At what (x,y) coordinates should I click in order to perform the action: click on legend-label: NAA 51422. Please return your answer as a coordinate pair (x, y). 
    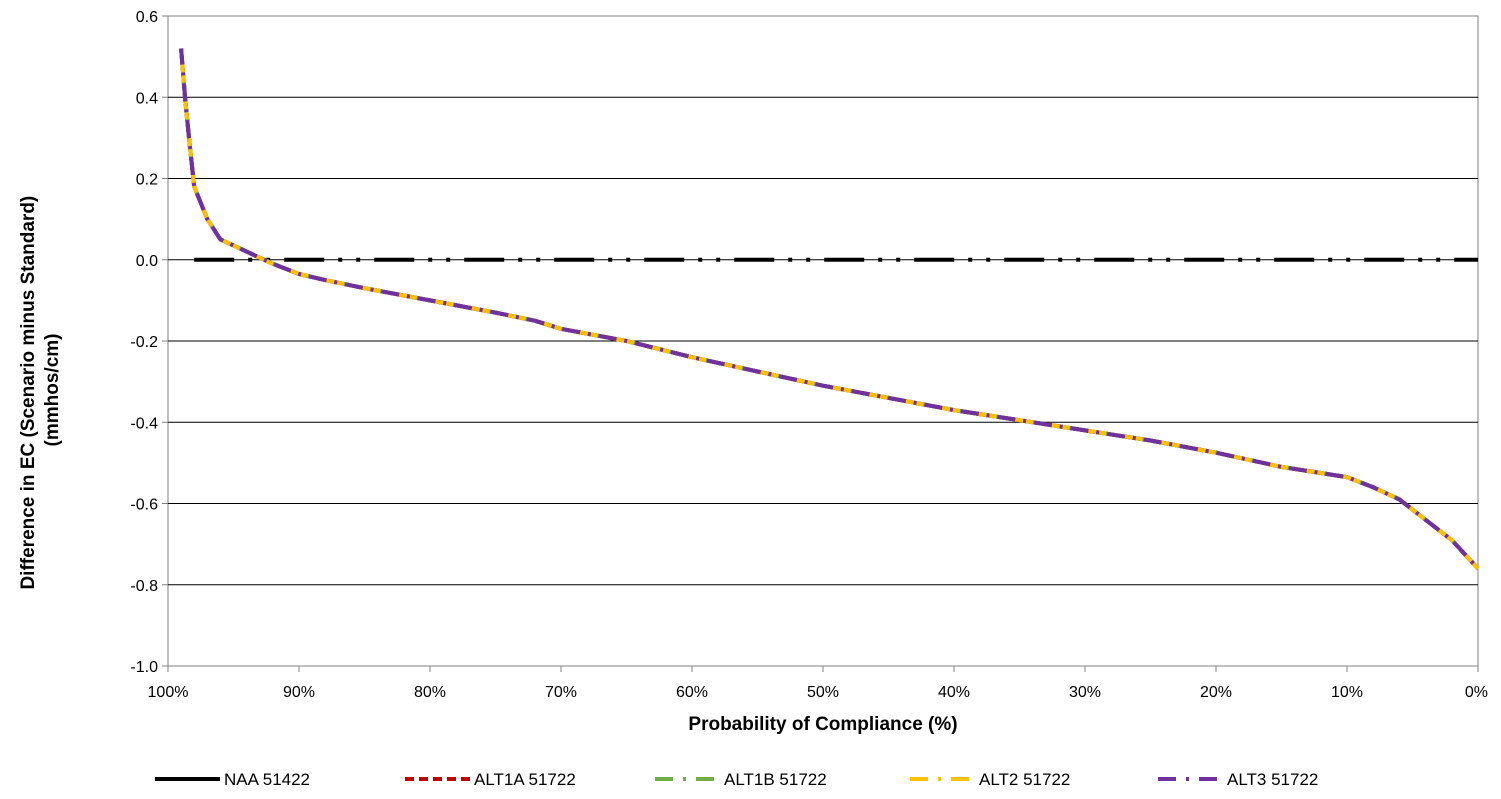
    Looking at the image, I should click on (267, 779).